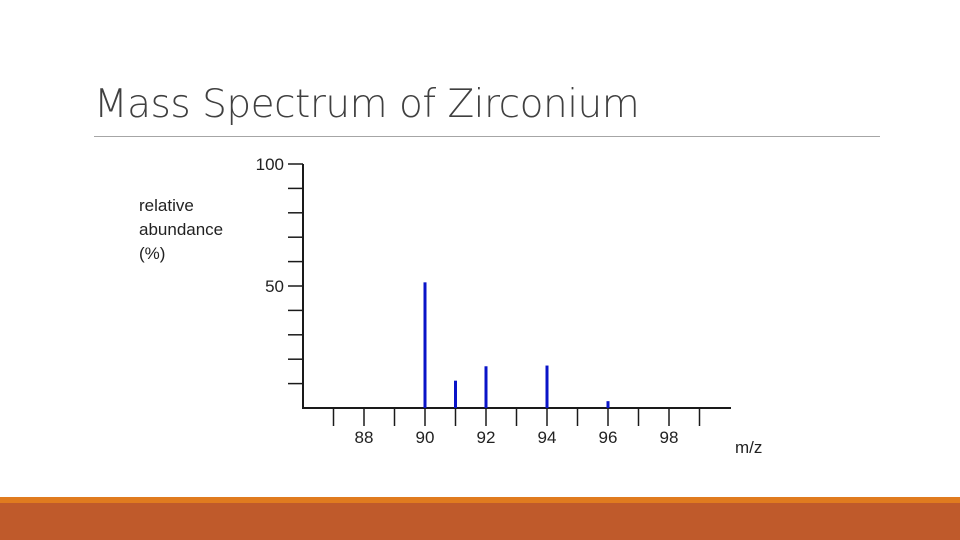 The width and height of the screenshot is (960, 540). What do you see at coordinates (480, 500) in the screenshot?
I see `footer-band-accent` at bounding box center [480, 500].